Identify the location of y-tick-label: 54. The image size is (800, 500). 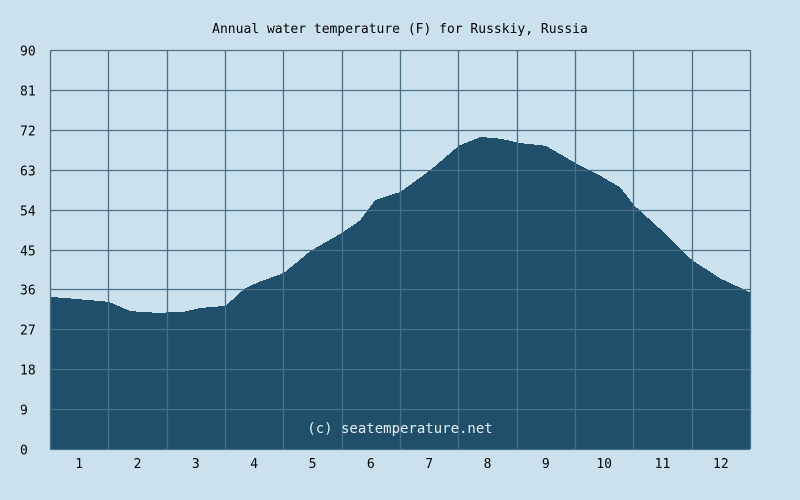
(28, 212).